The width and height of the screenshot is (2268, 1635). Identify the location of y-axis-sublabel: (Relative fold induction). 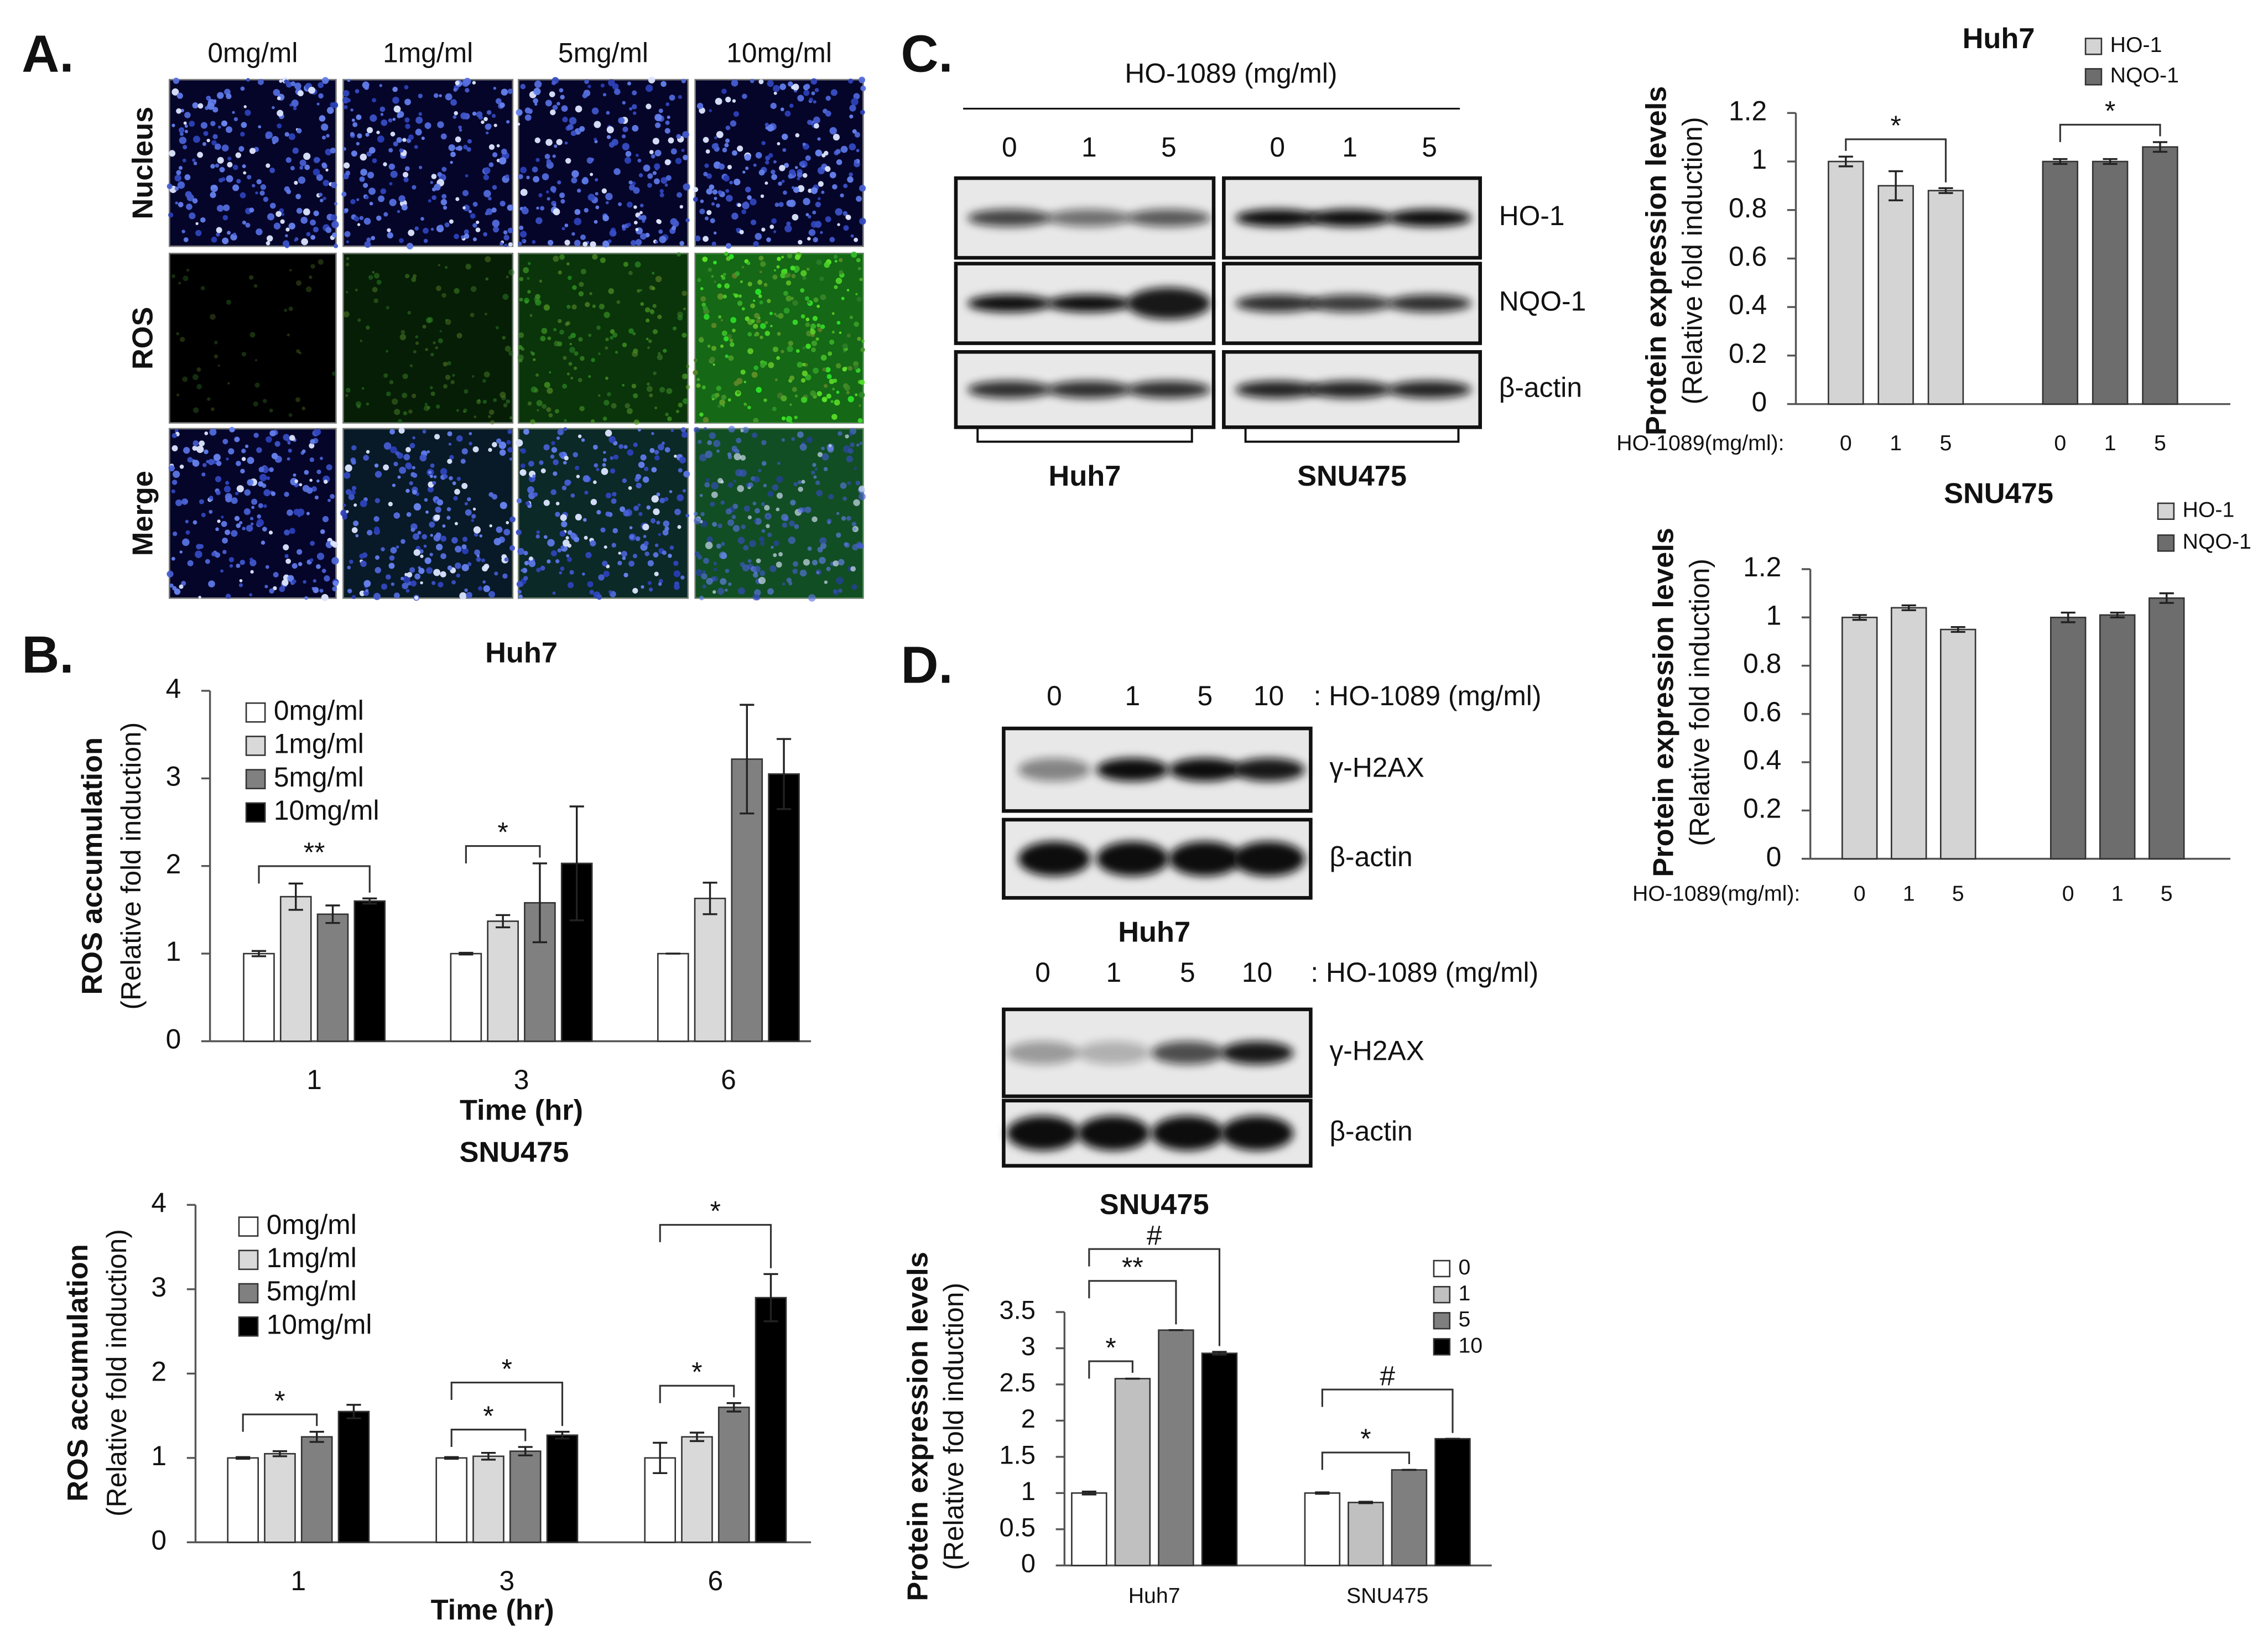
(117, 1373).